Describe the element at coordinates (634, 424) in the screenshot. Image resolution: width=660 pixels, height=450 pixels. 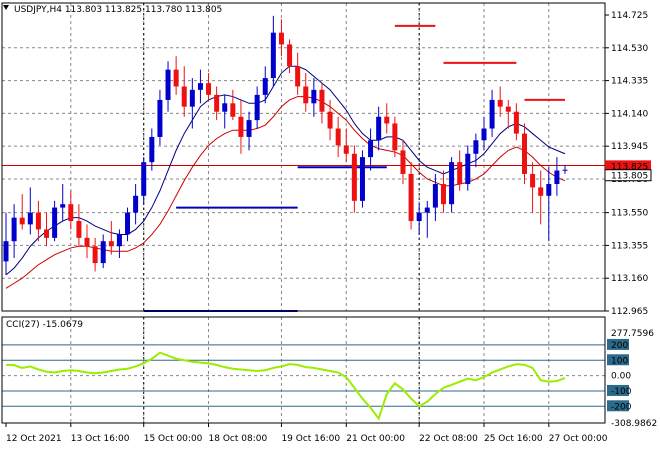
I see `cci-tick-label: -308.9862` at that location.